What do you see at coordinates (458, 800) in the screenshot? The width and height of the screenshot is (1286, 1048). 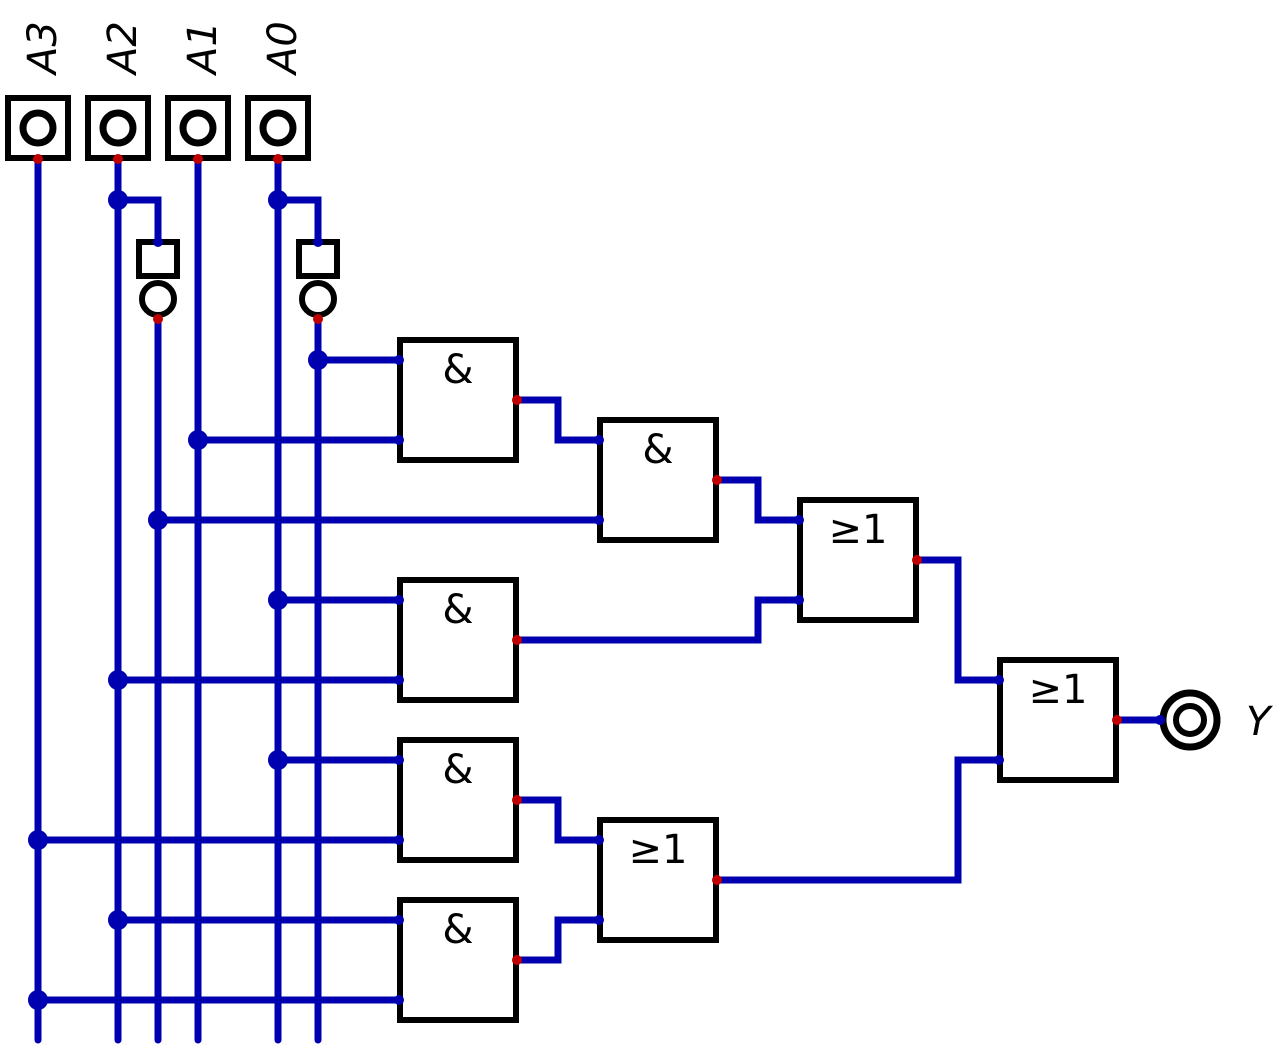 I see `and-gate-4: &` at bounding box center [458, 800].